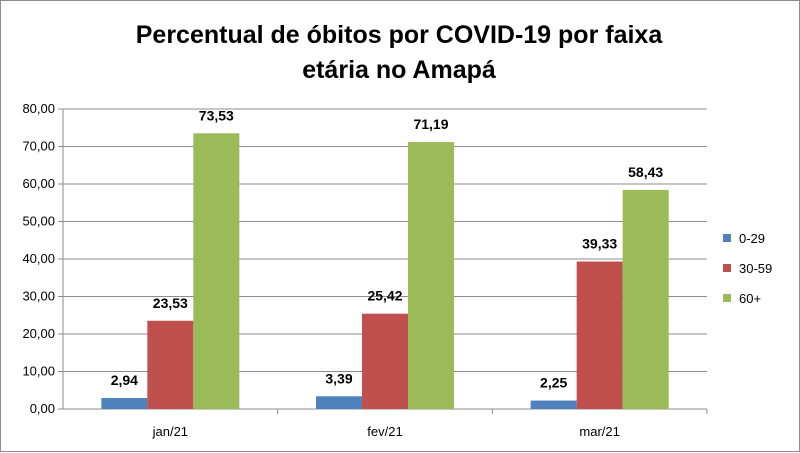 This screenshot has height=453, width=800. I want to click on legend-label: 30-59, so click(755, 268).